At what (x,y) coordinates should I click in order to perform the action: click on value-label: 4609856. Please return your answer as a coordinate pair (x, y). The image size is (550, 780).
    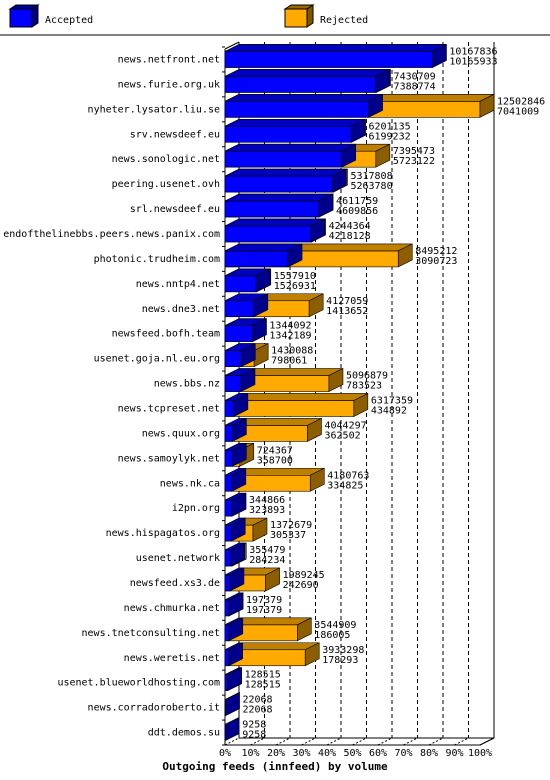
    Looking at the image, I should click on (357, 211).